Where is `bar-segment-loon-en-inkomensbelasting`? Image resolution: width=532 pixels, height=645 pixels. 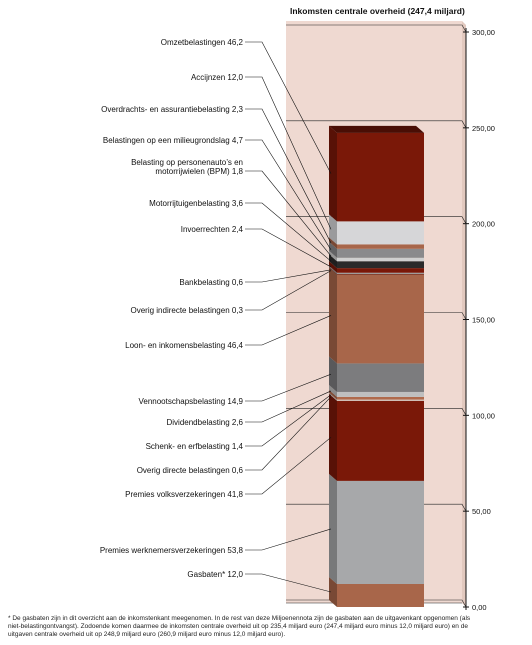 bar-segment-loon-en-inkomensbelasting is located at coordinates (380, 319).